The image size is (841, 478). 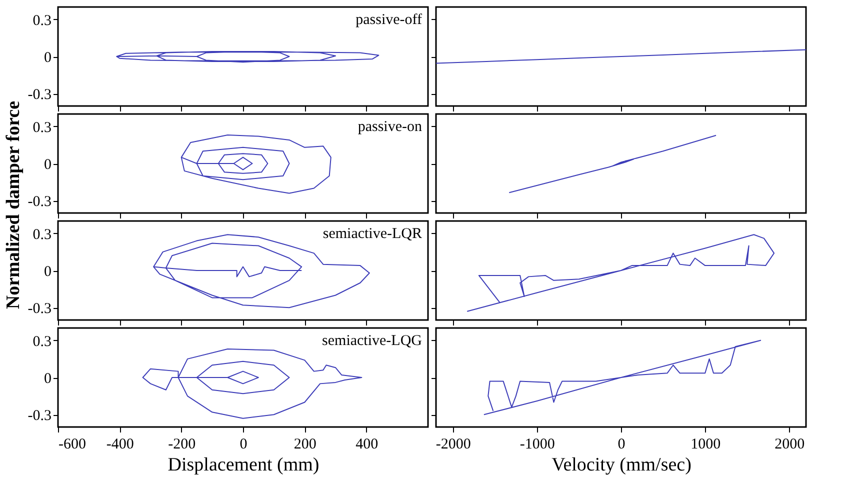 I want to click on x-tick-label: 200, so click(x=305, y=444).